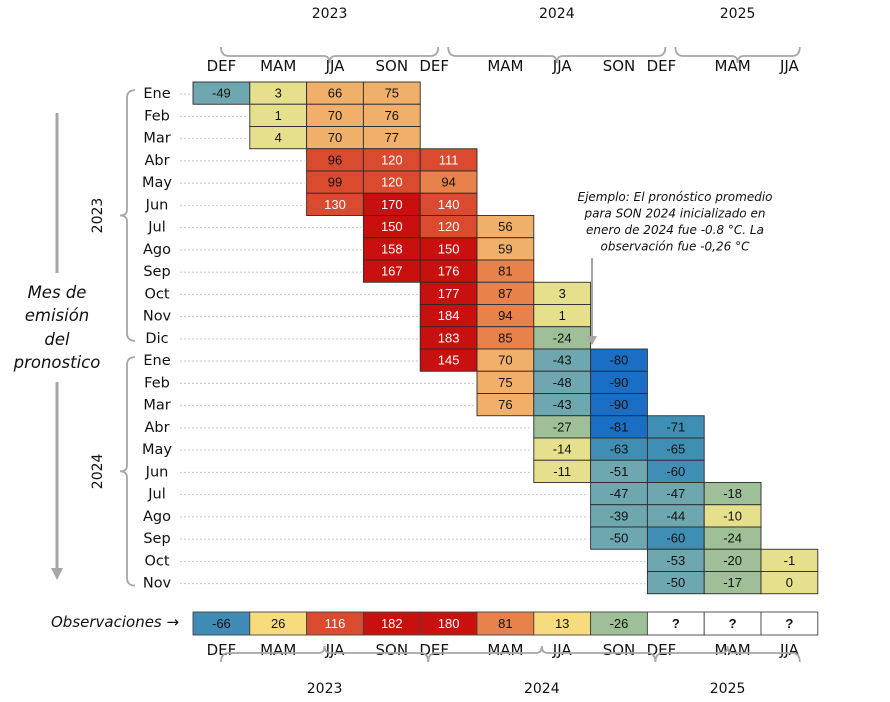 This screenshot has height=702, width=890. Describe the element at coordinates (592, 340) in the screenshot. I see `arrow-down-icon` at that location.